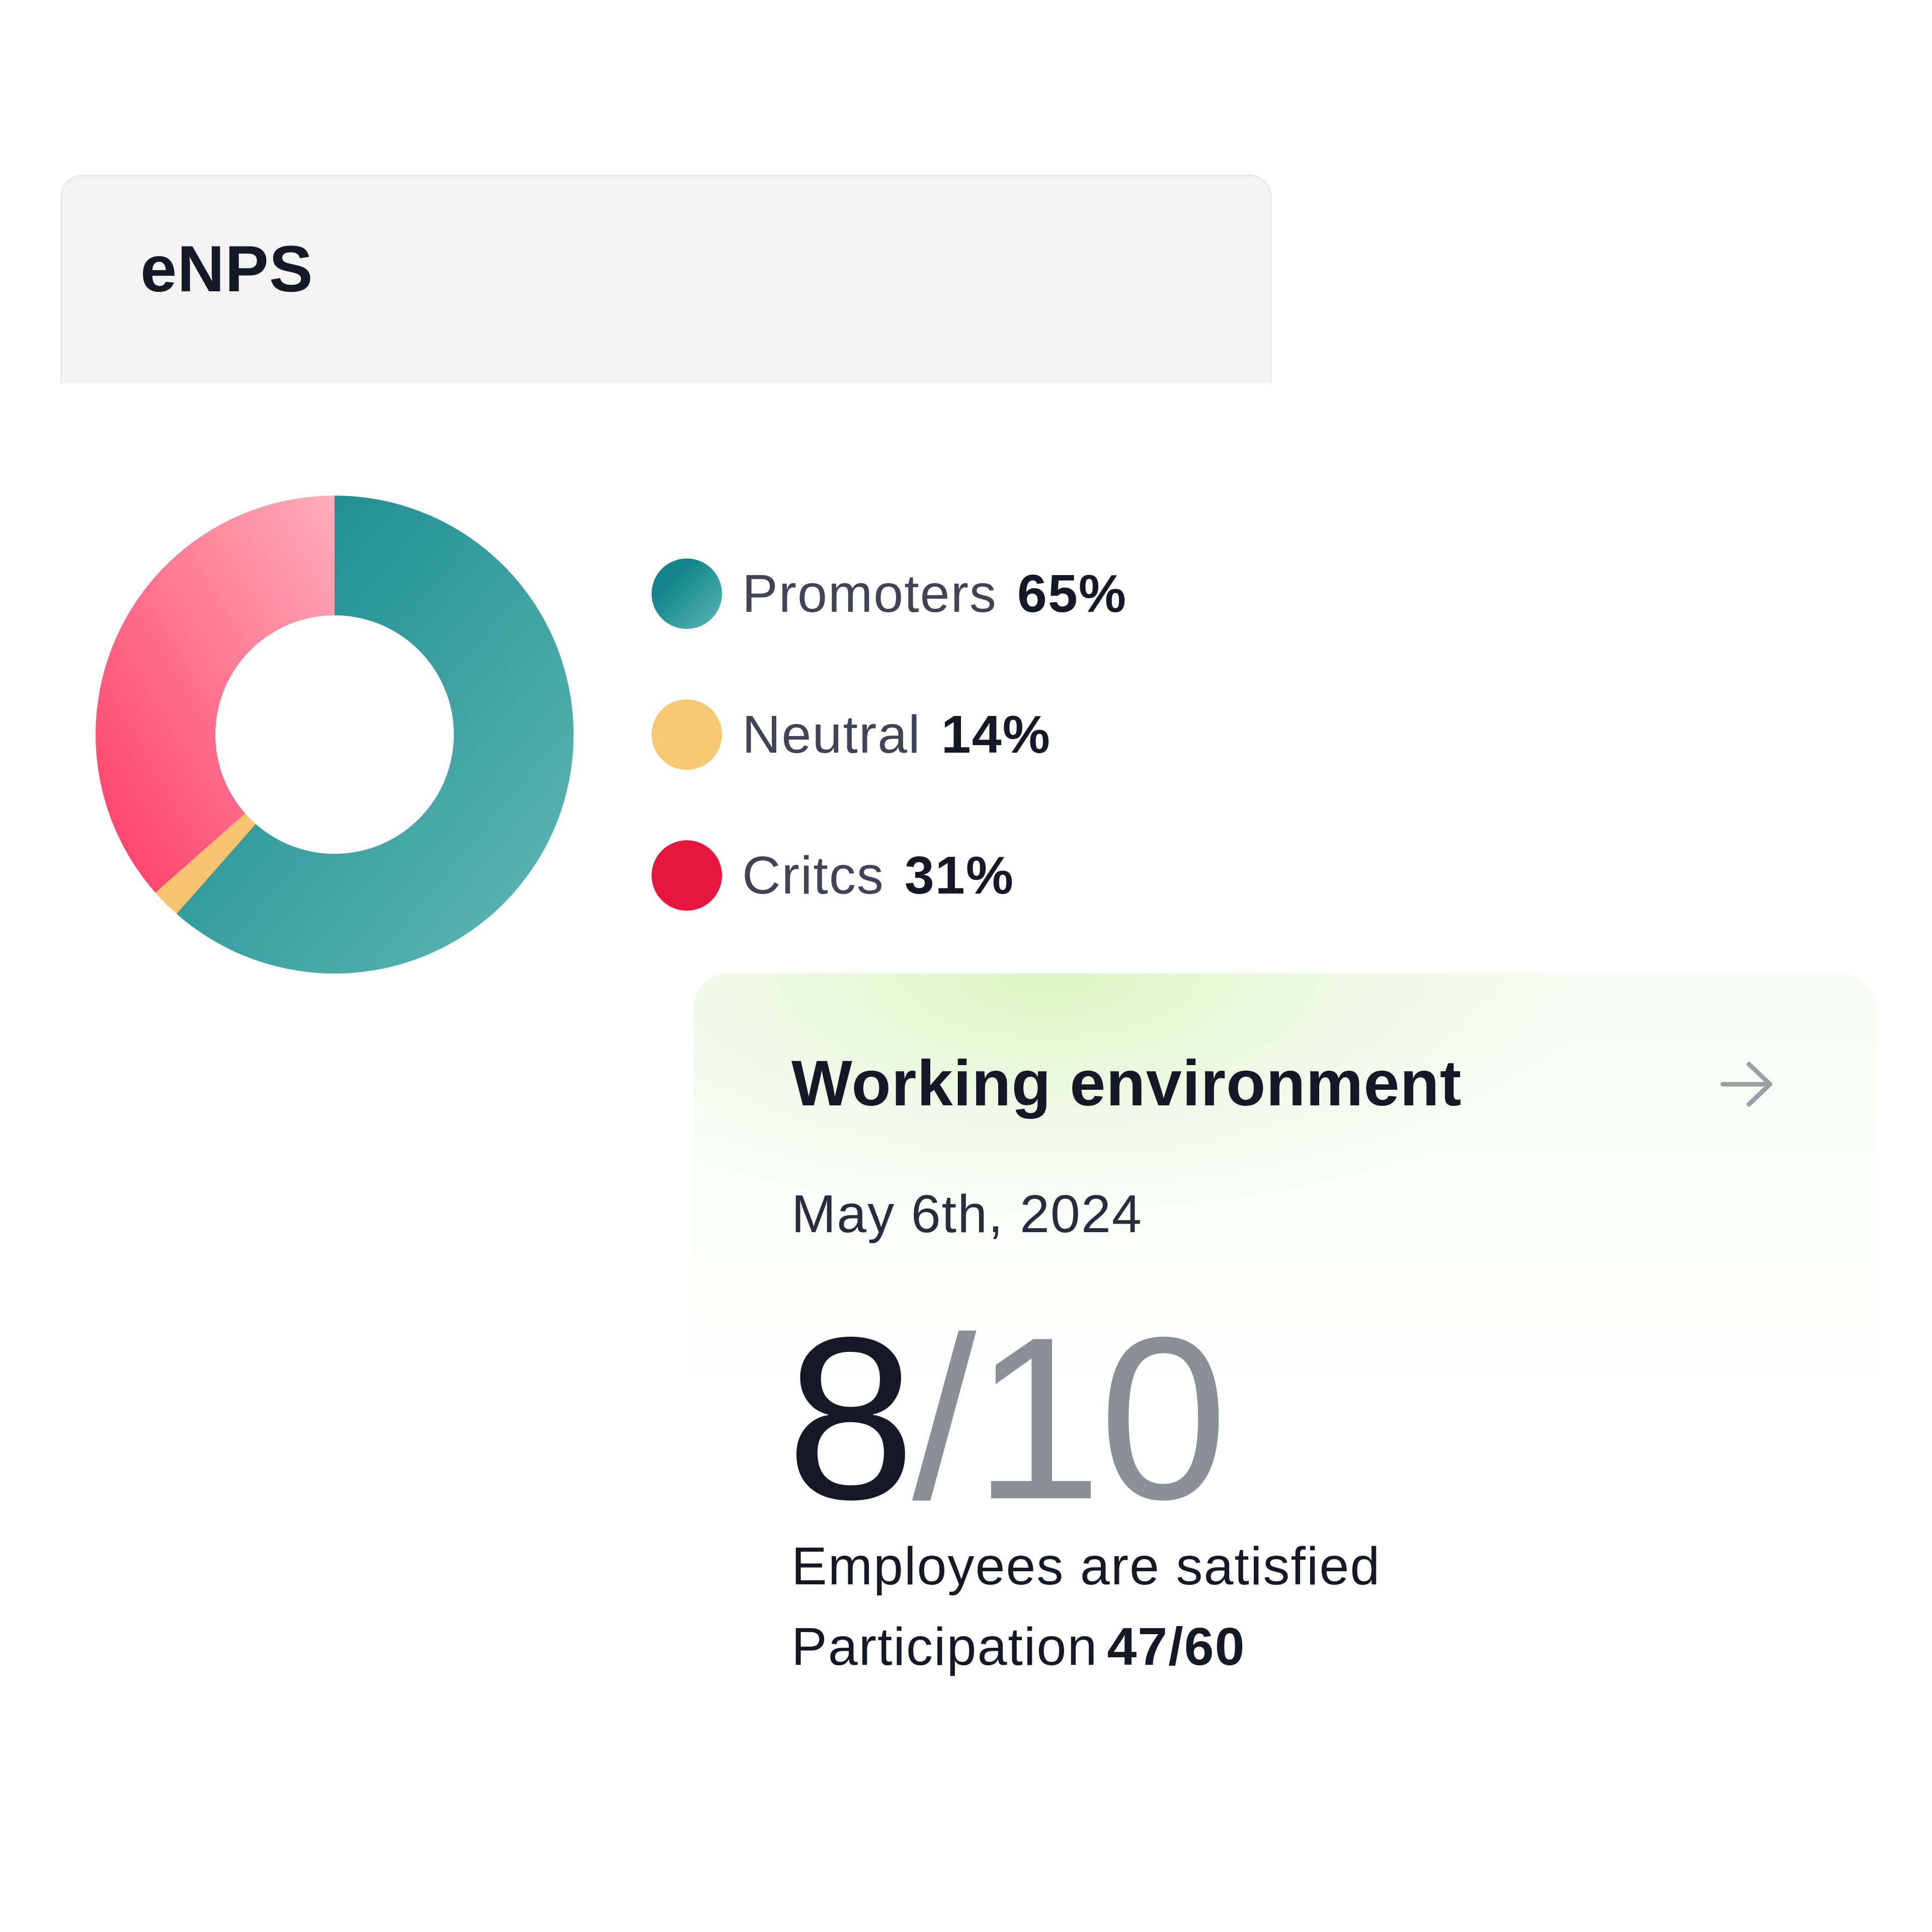 The height and width of the screenshot is (1932, 1932). I want to click on survey-date: May 6th, 2024, so click(967, 1214).